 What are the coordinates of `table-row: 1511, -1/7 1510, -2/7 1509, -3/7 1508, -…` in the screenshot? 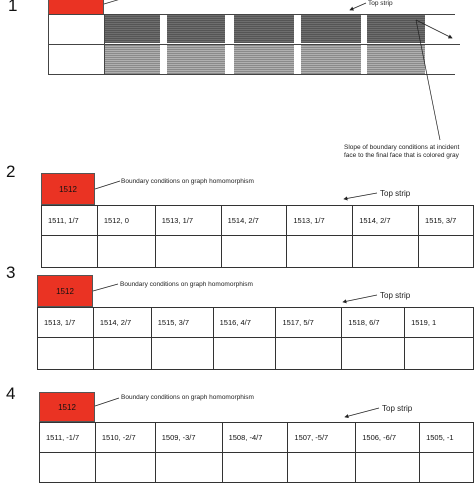 It's located at (256, 437).